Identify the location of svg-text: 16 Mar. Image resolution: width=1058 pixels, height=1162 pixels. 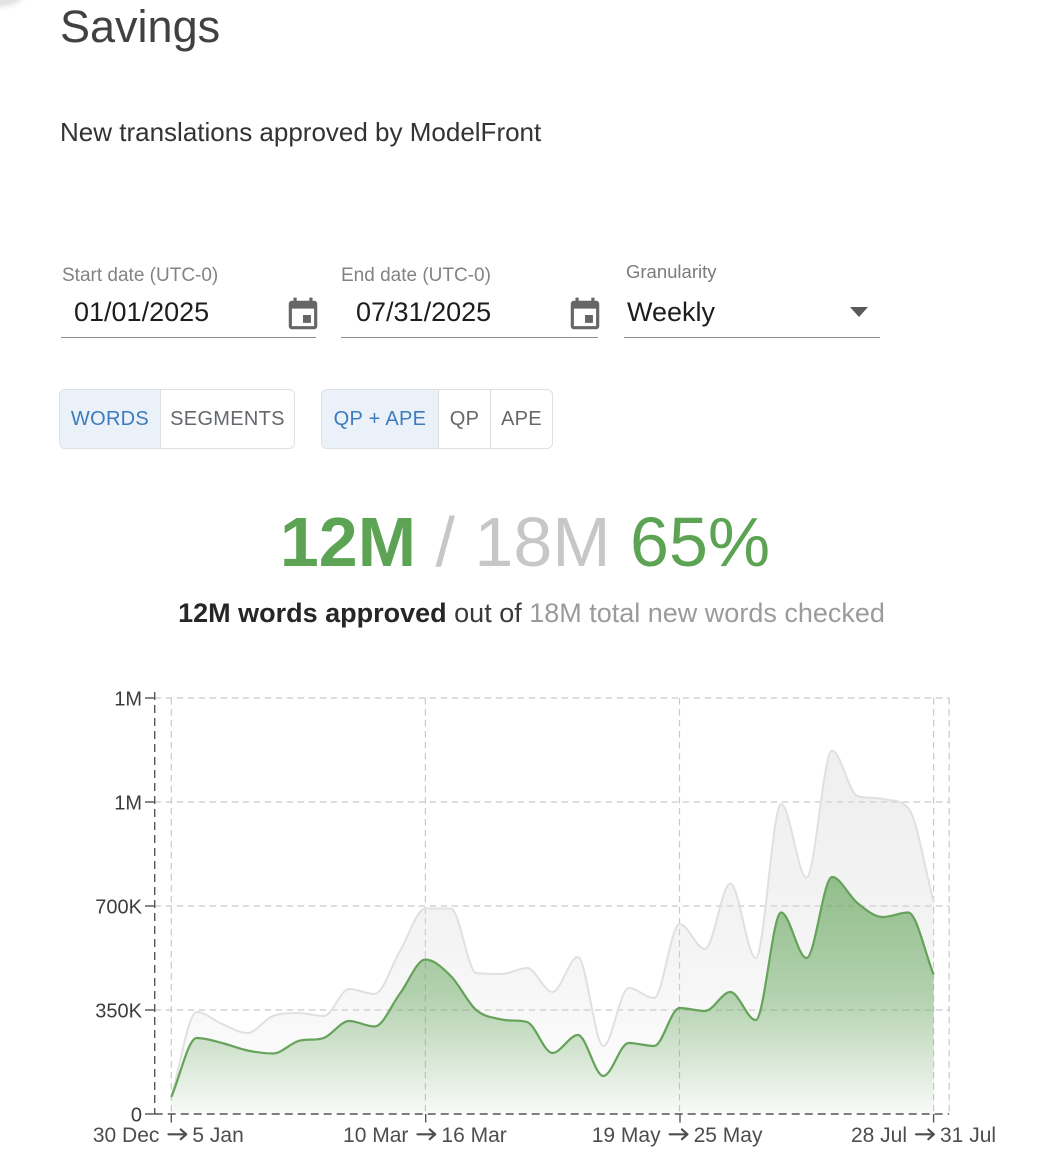
(473, 1135).